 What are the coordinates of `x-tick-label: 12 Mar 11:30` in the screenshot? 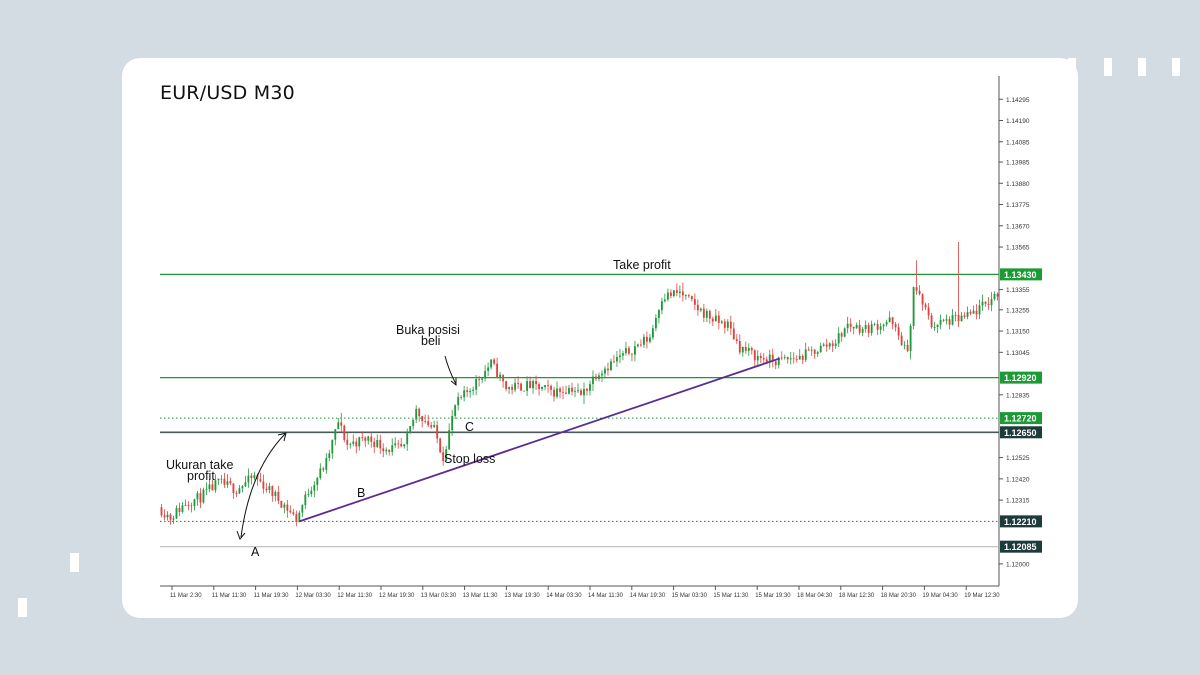 It's located at (355, 596).